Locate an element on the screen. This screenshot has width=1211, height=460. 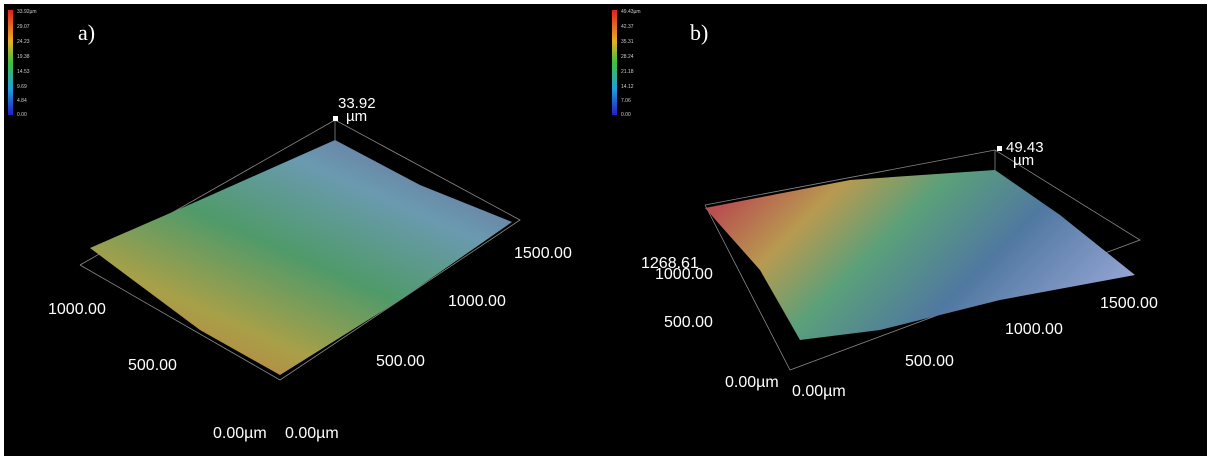
colorbar-label: 35.31 is located at coordinates (627, 42).